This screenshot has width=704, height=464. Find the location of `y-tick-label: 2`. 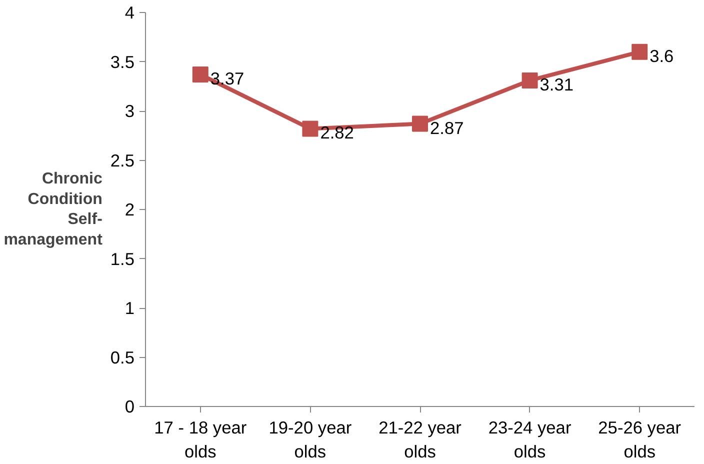

y-tick-label: 2 is located at coordinates (129, 210).